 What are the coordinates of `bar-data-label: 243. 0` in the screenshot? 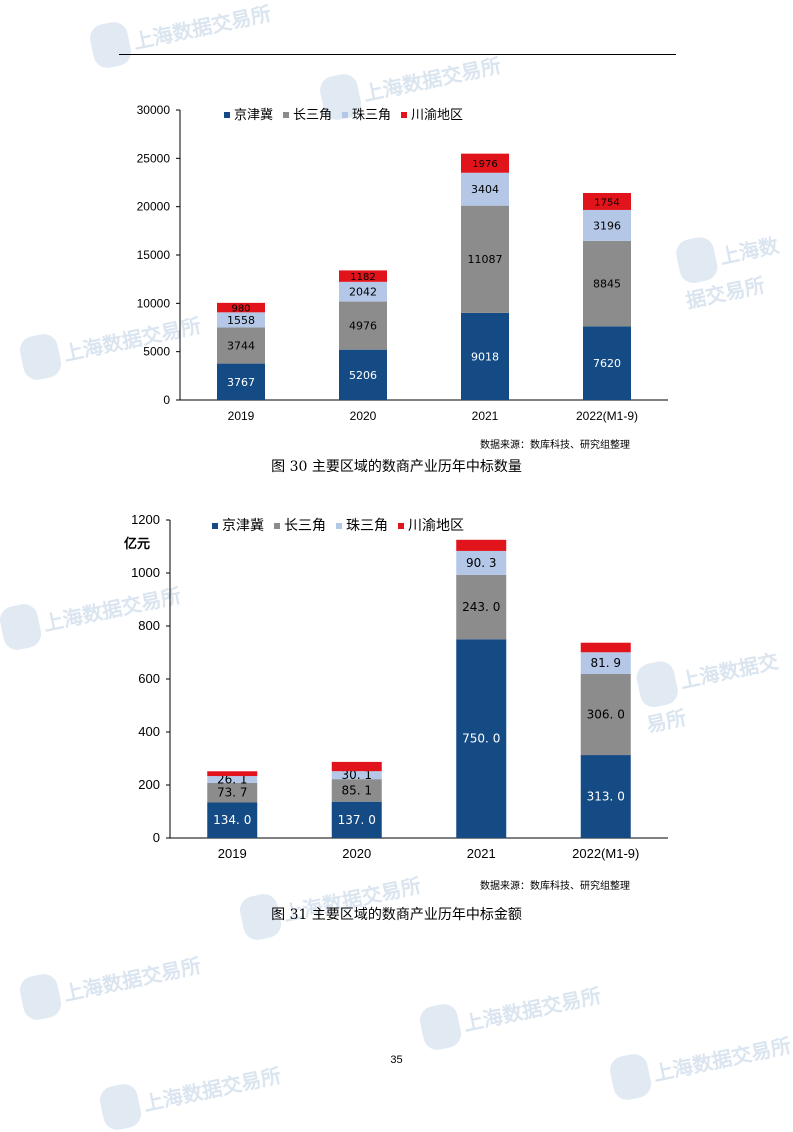 It's located at (481, 607).